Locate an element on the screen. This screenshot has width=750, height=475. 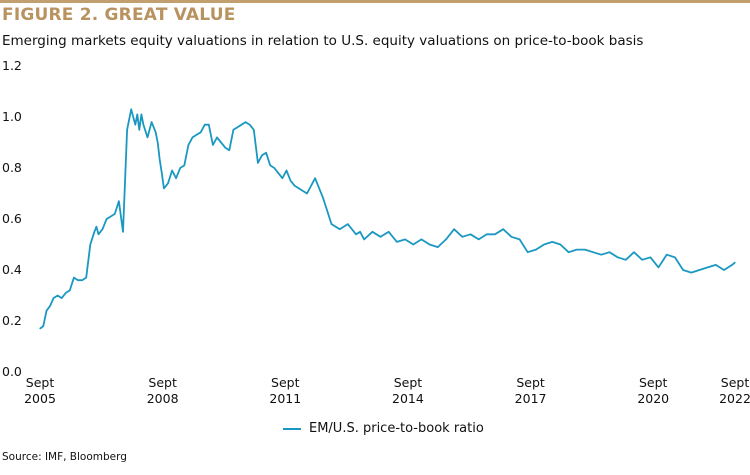
y-tick-label: 1.0 is located at coordinates (12, 116).